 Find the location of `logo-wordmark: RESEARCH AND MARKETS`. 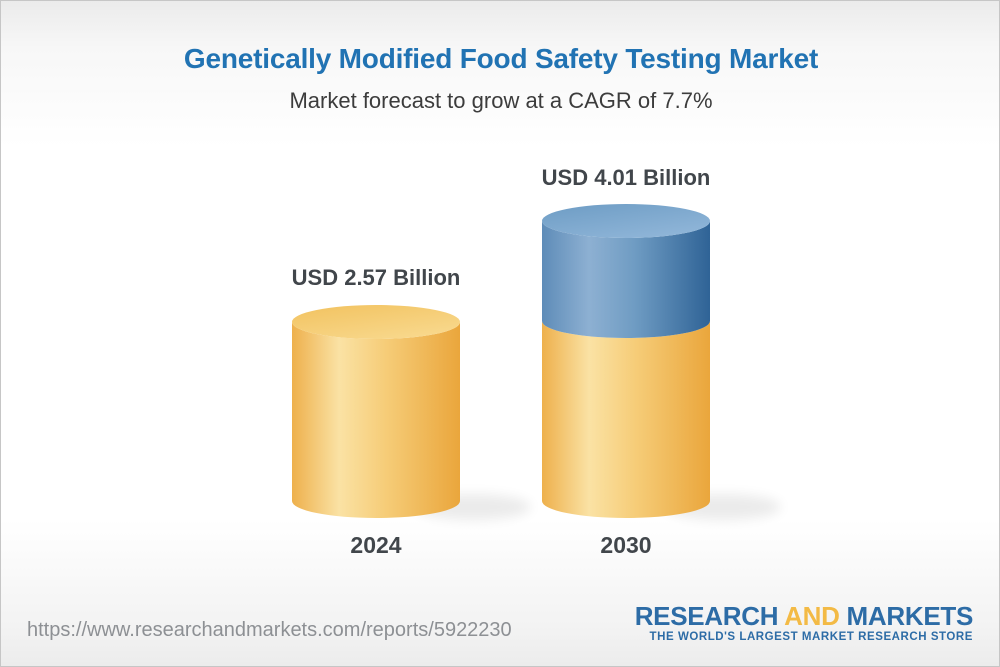

logo-wordmark: RESEARCH AND MARKETS is located at coordinates (804, 616).